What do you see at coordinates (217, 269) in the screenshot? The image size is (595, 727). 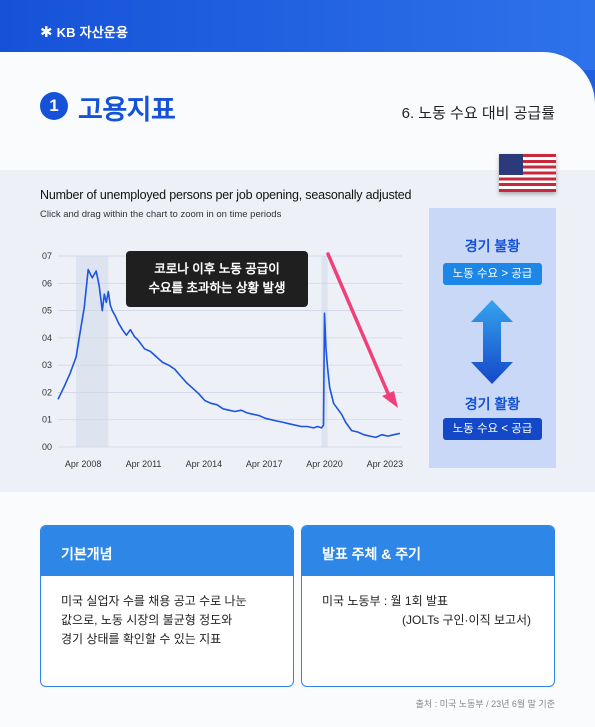 I see `callout-line-1: 코로나 이후 노동 공급이` at bounding box center [217, 269].